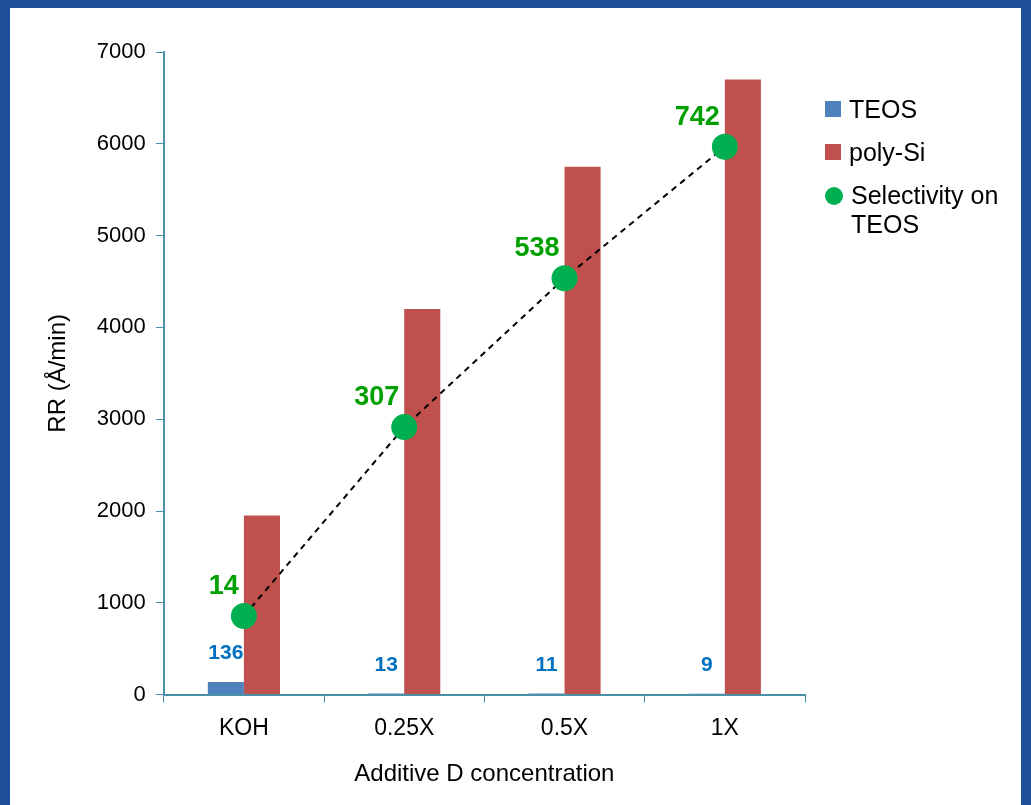 The image size is (1031, 805). What do you see at coordinates (121, 601) in the screenshot?
I see `y-tick-label: 1000` at bounding box center [121, 601].